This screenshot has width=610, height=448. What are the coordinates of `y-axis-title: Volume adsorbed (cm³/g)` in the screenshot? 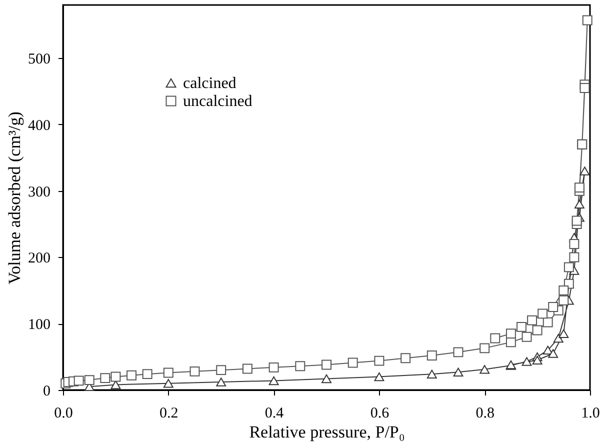 It's located at (14, 198).